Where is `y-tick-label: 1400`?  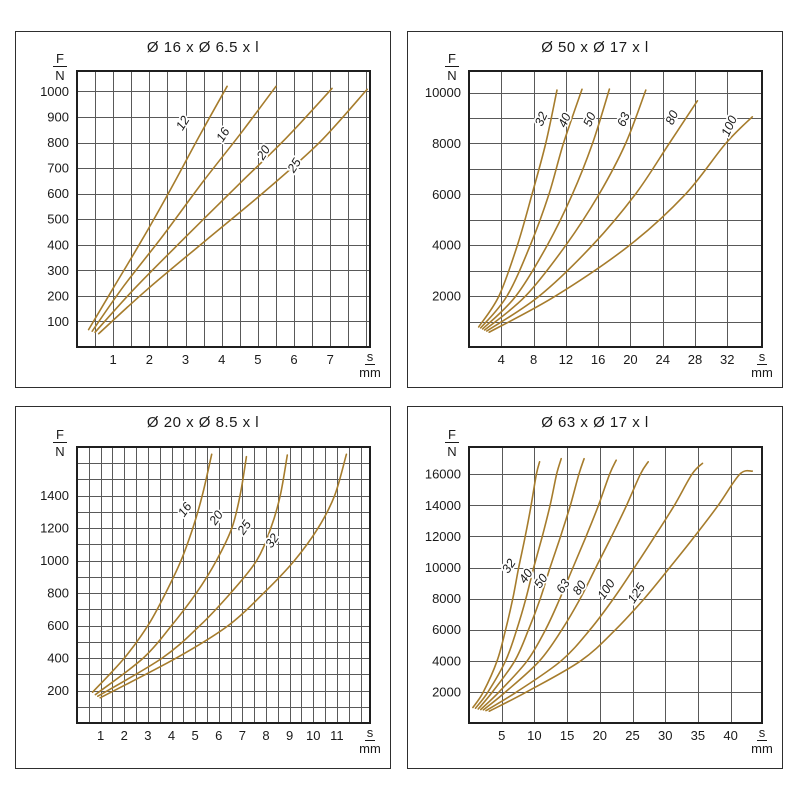 y-tick-label: 1400 is located at coordinates (54, 495).